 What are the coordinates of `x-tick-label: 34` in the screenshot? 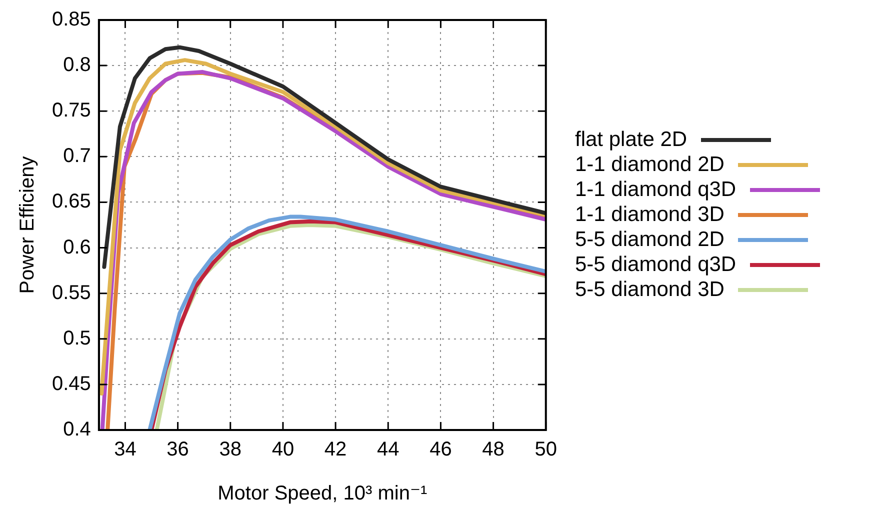 It's located at (125, 449).